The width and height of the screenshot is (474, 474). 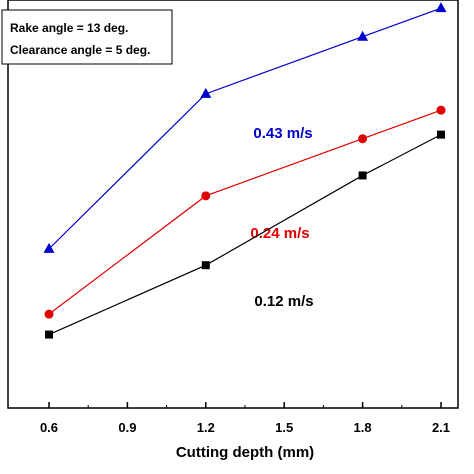 I want to click on x-tick-label: 1.8, so click(x=363, y=427).